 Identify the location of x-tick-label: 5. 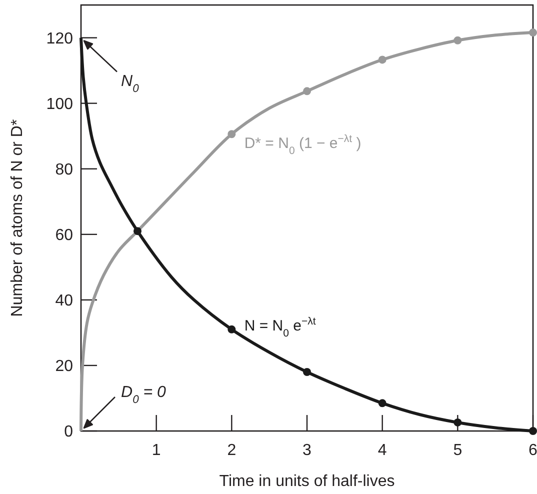
(457, 450).